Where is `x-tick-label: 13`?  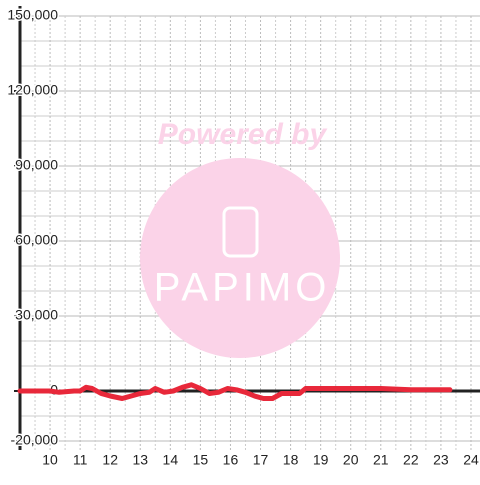 x-tick-label: 13 is located at coordinates (140, 460).